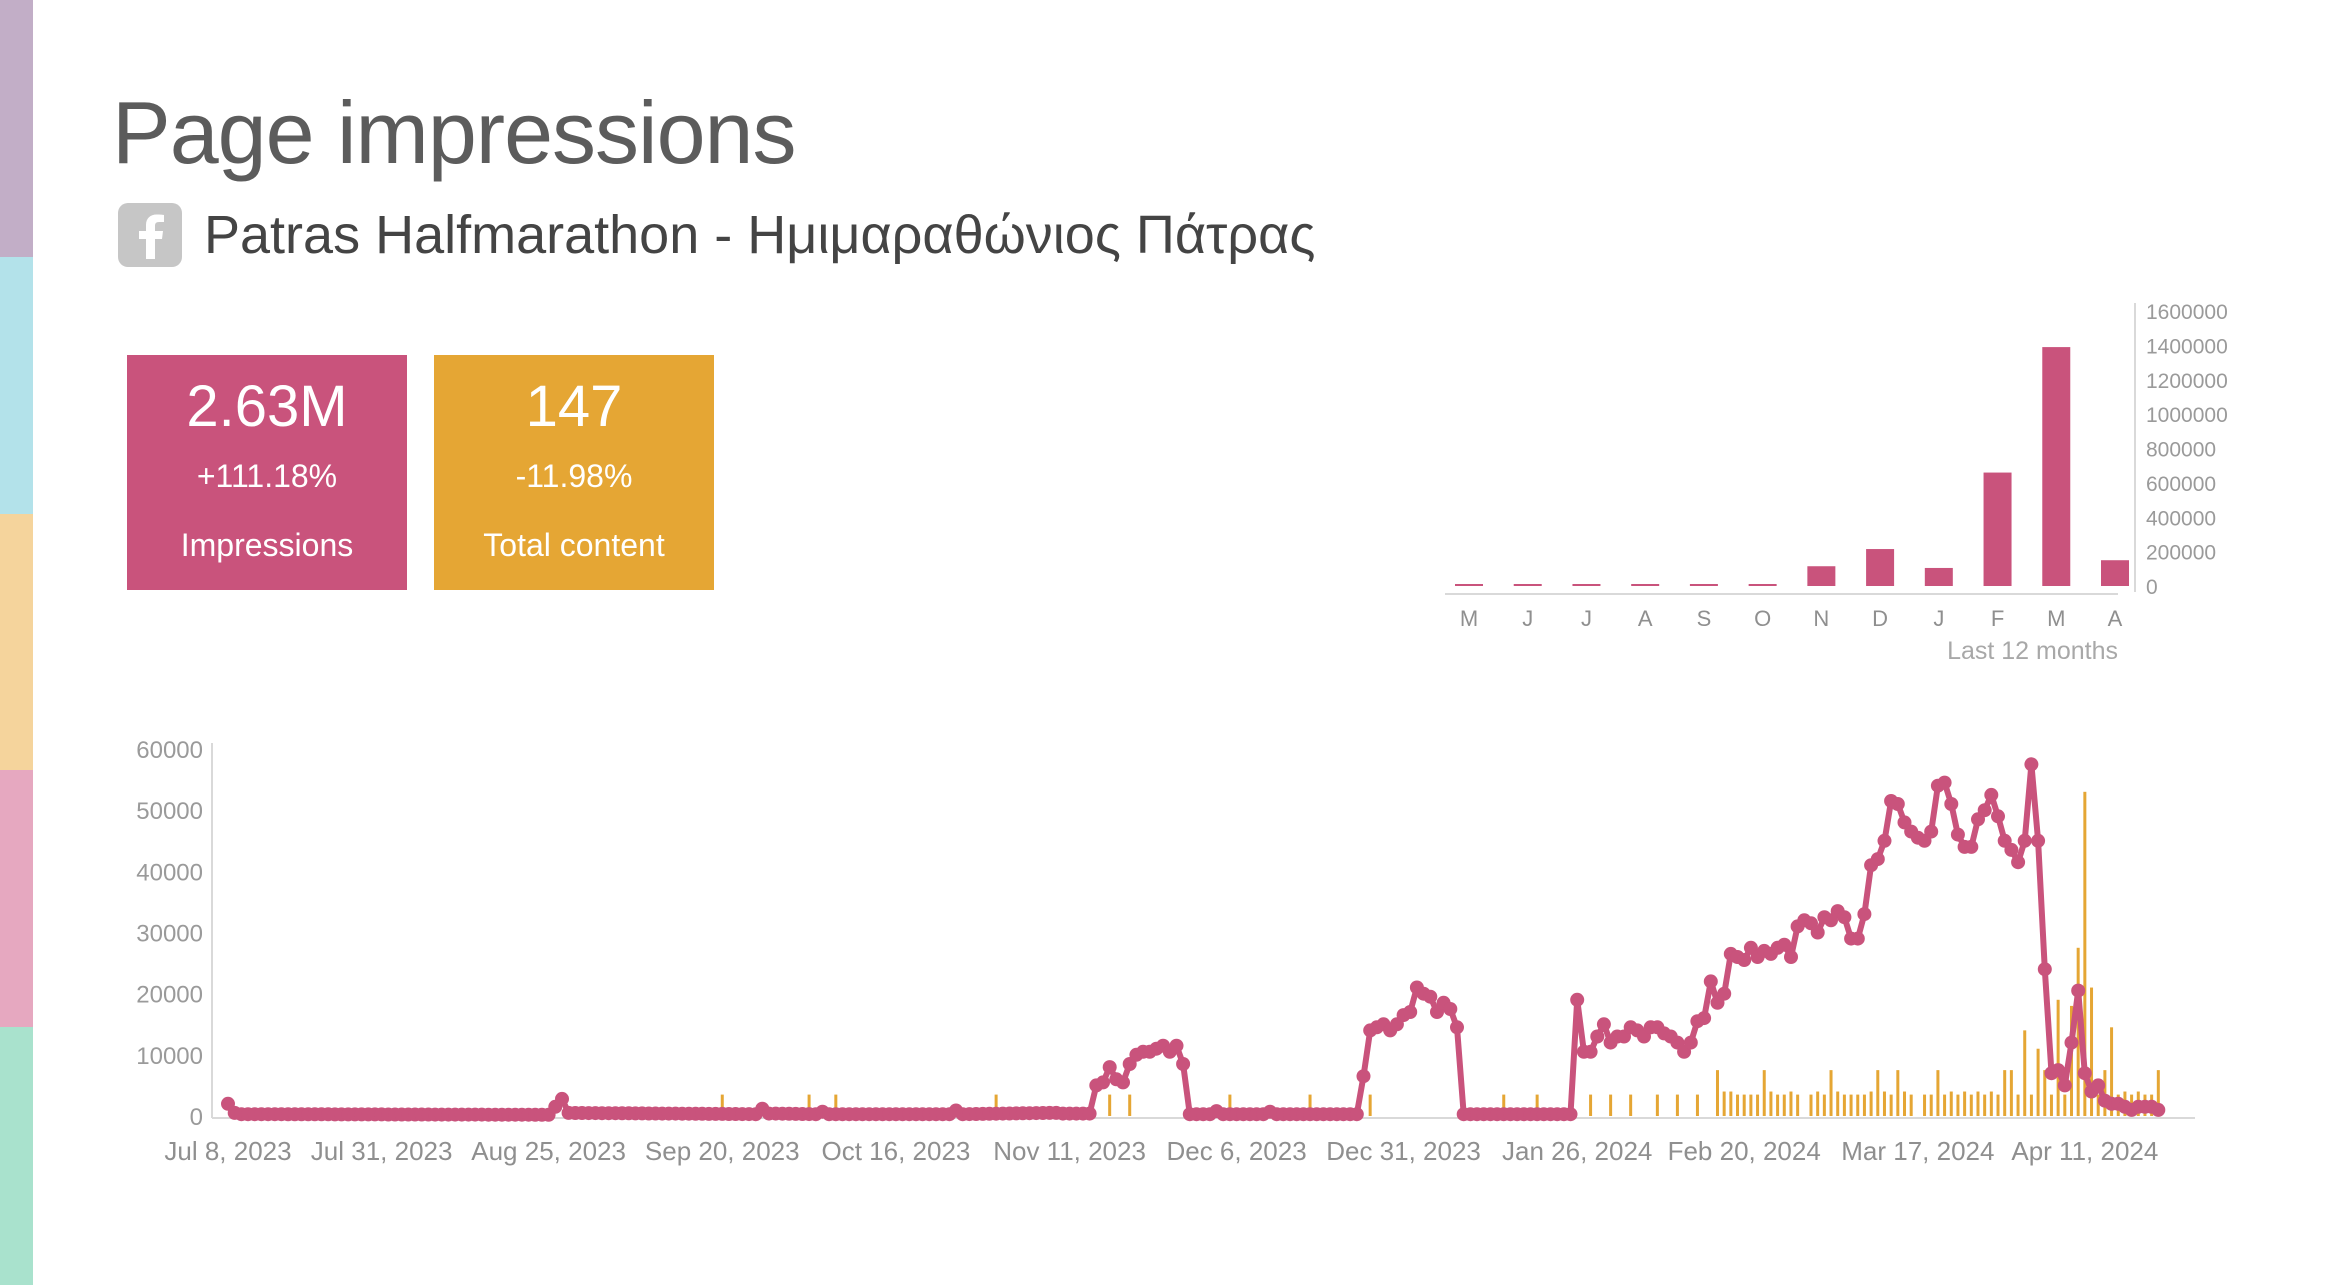 The width and height of the screenshot is (2336, 1285). I want to click on total-content-value: 147, so click(574, 406).